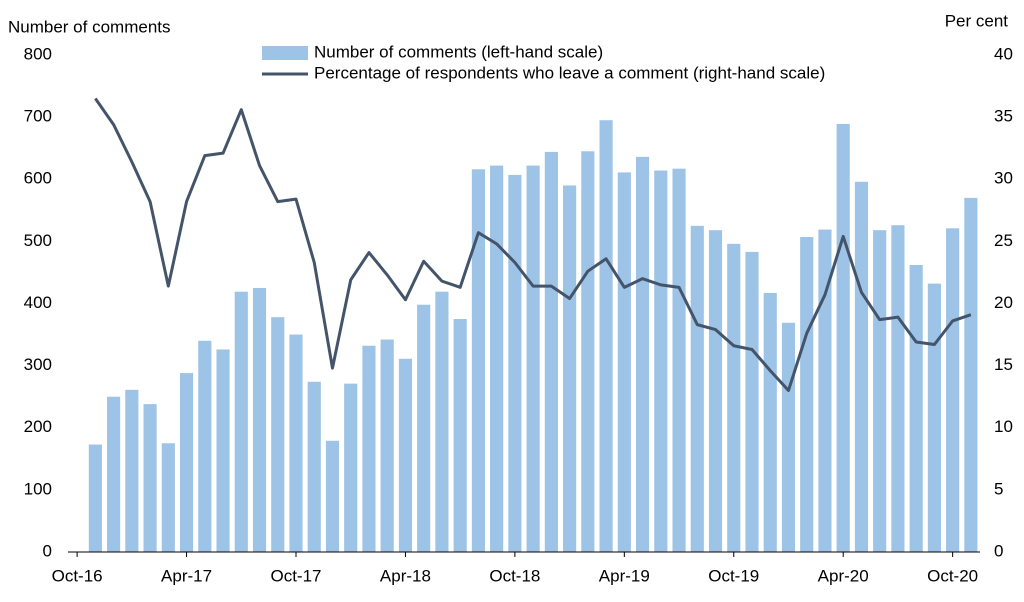 The width and height of the screenshot is (1024, 602). I want to click on y2-tick-label: 15, so click(1003, 364).